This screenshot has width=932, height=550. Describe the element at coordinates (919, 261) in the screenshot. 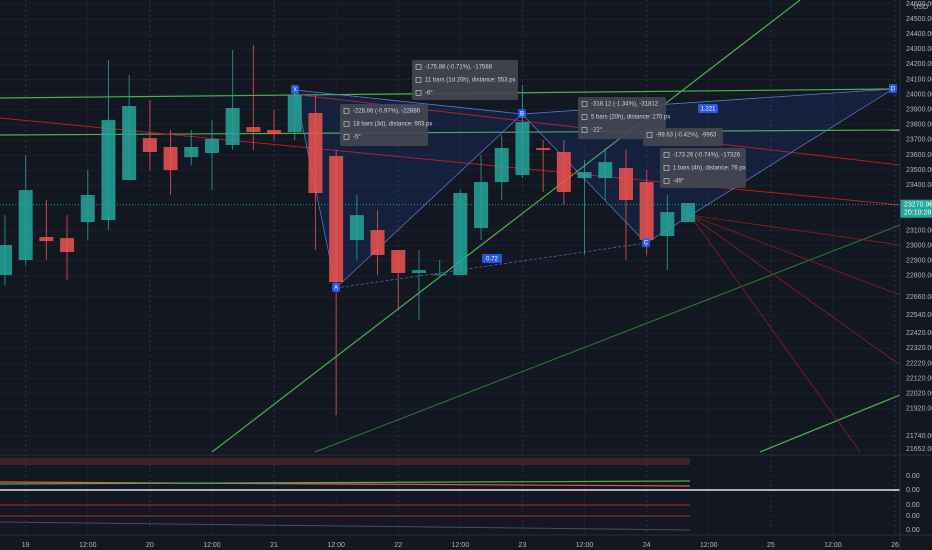

I see `y-tick-label: 22900.00` at that location.